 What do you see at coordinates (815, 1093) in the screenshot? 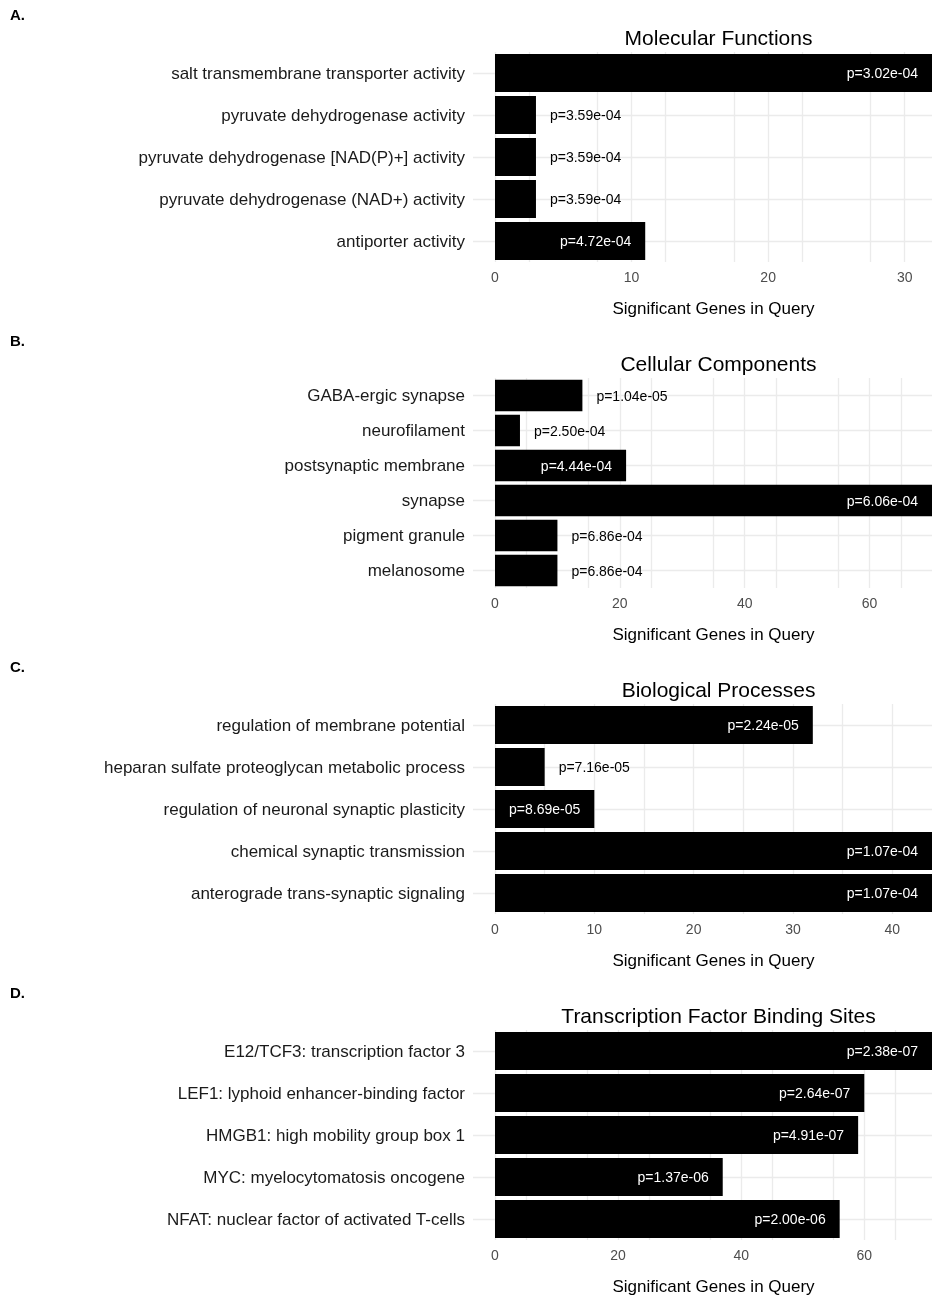
I see `data-label: p=2.64e-07` at bounding box center [815, 1093].